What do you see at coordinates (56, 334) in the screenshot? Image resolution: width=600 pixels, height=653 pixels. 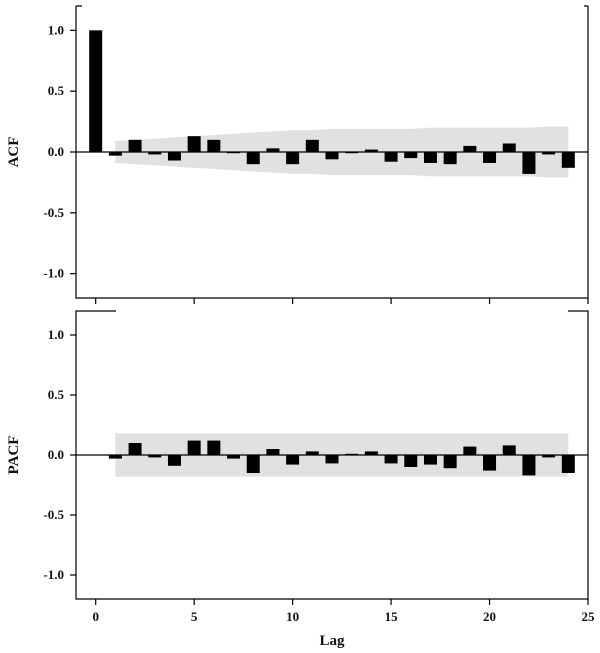 I see `pacf-ytick-label: 1.0` at bounding box center [56, 334].